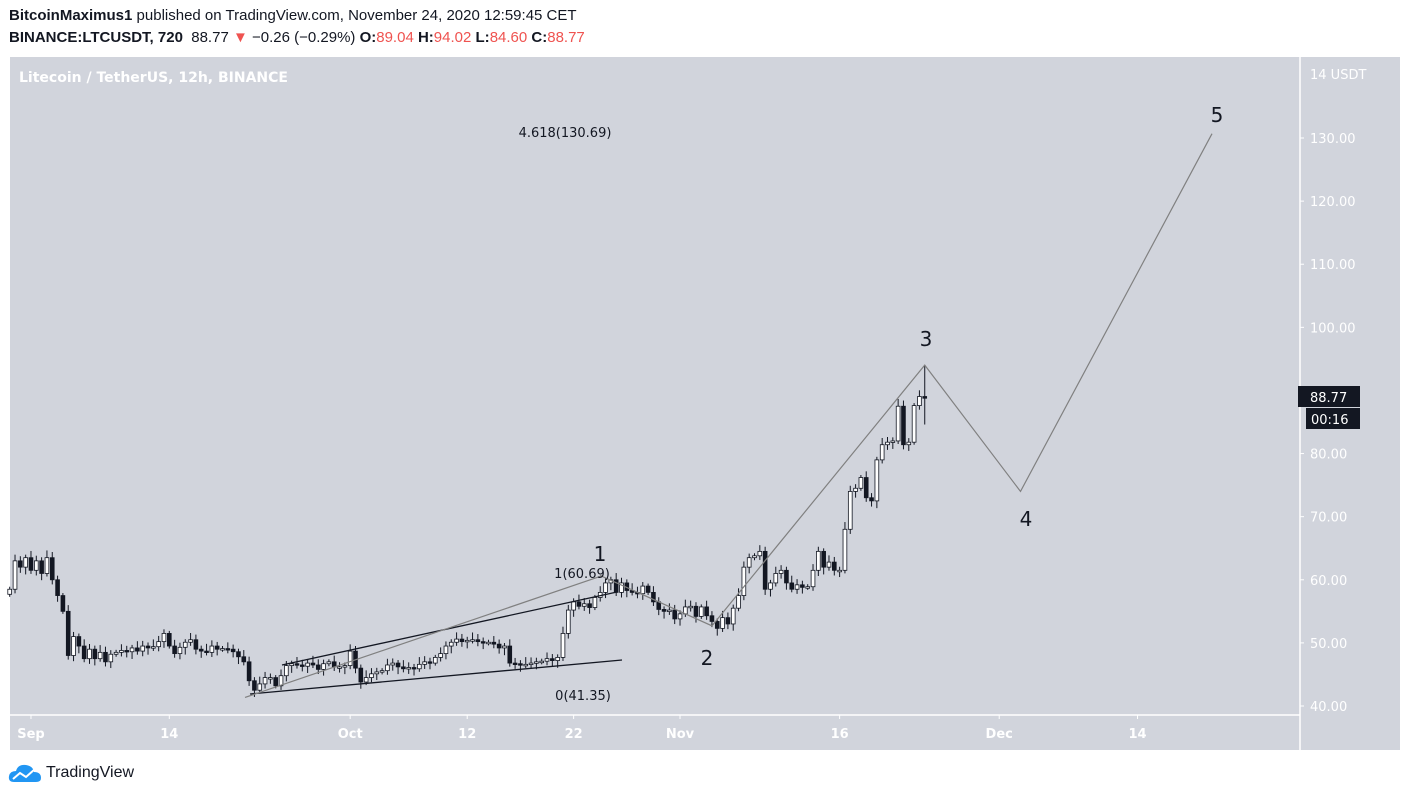  What do you see at coordinates (71, 15) in the screenshot?
I see `author: BitcoinMaximus1` at bounding box center [71, 15].